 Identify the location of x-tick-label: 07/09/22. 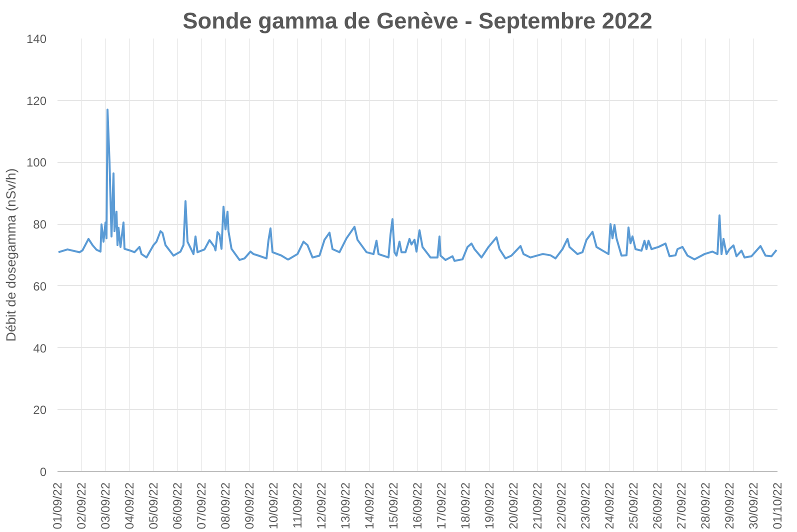
(201, 506).